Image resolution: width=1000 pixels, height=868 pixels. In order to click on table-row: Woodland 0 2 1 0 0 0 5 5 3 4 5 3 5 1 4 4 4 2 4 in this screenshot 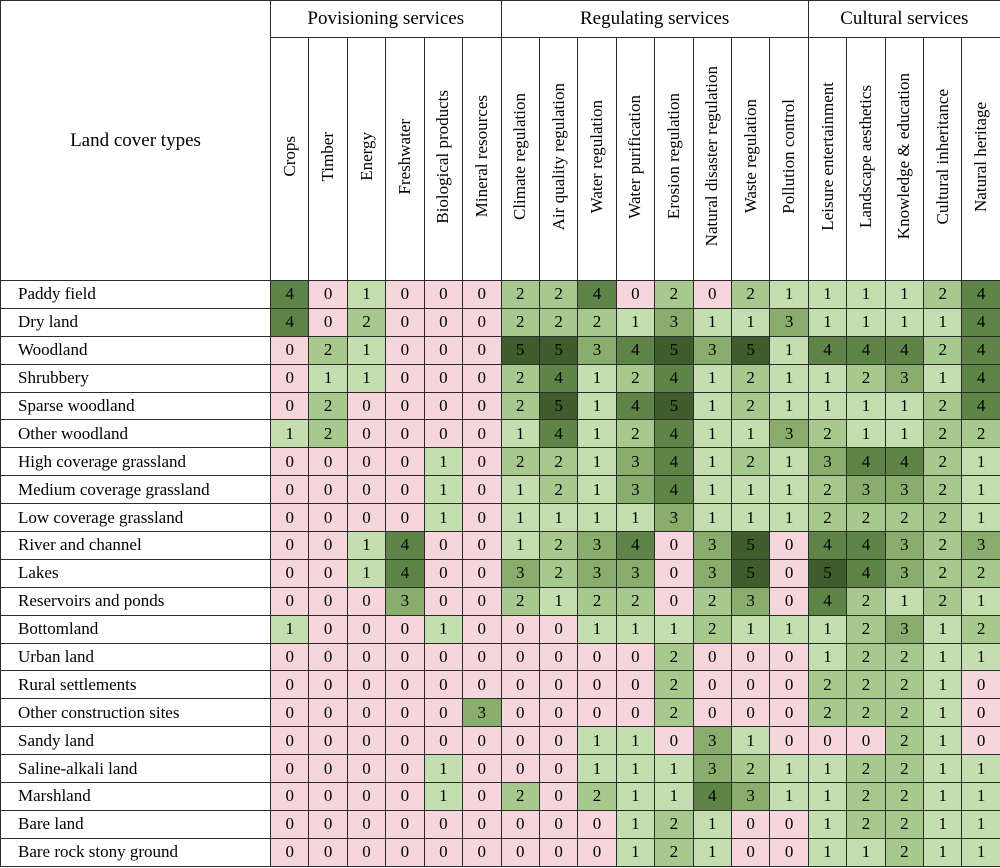, I will do `click(500, 350)`.